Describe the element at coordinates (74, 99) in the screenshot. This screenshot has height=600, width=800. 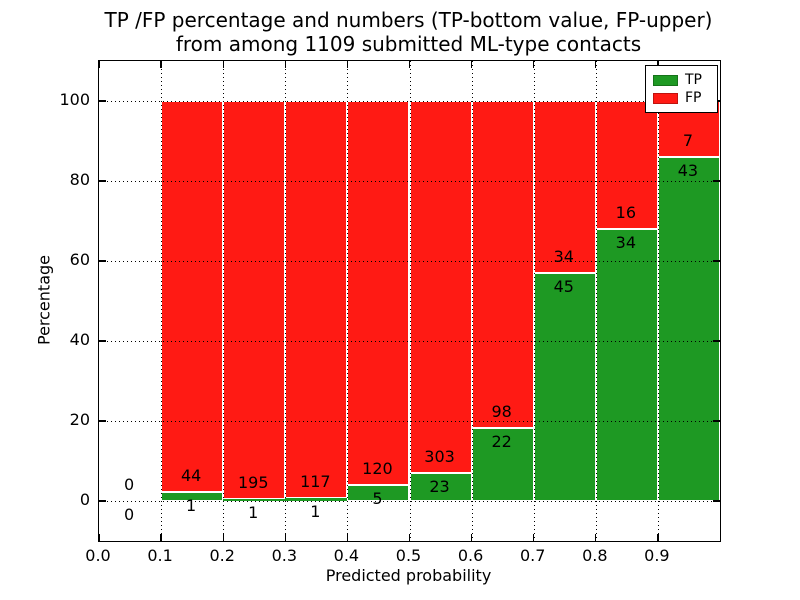
I see `y-tick-label: 100` at that location.